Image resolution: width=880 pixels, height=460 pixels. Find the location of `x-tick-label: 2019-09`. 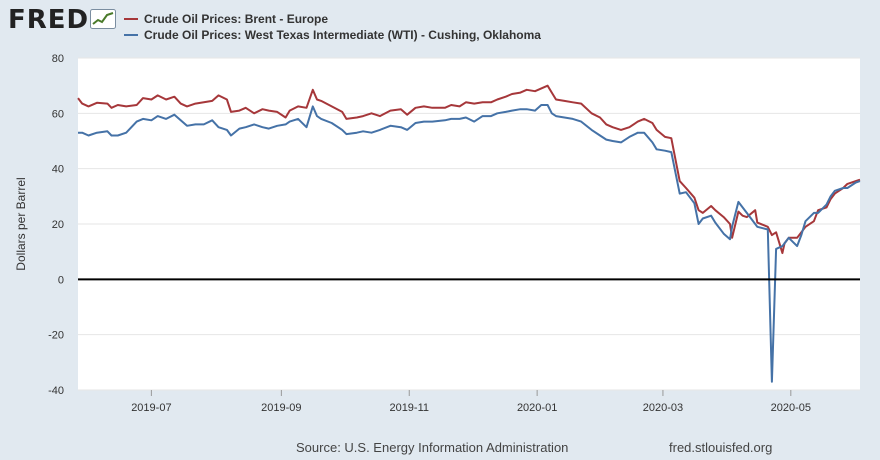

x-tick-label: 2019-09 is located at coordinates (281, 408).